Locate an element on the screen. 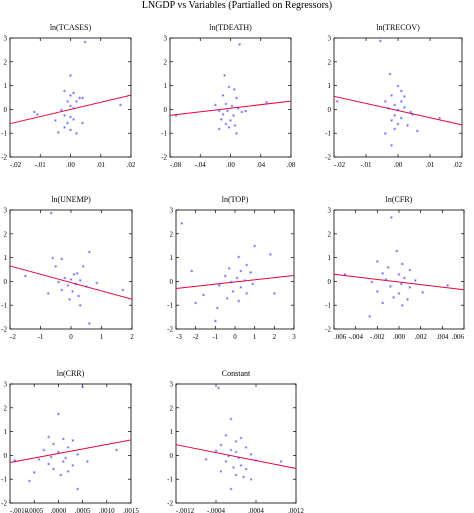 The width and height of the screenshot is (474, 513). x-tick-label: .0012 is located at coordinates (296, 510).